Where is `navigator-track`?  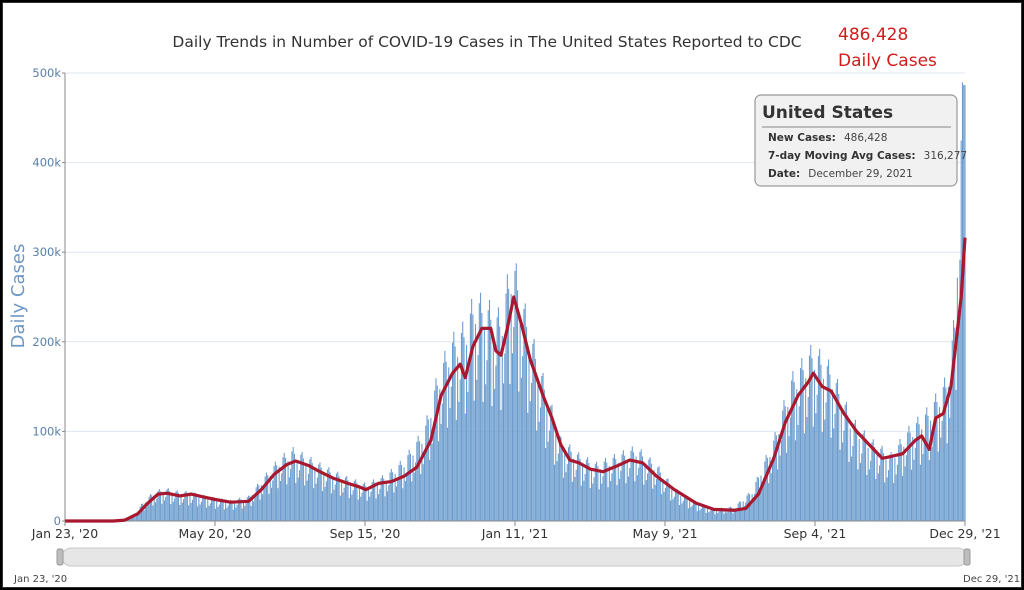 navigator-track is located at coordinates (514, 557).